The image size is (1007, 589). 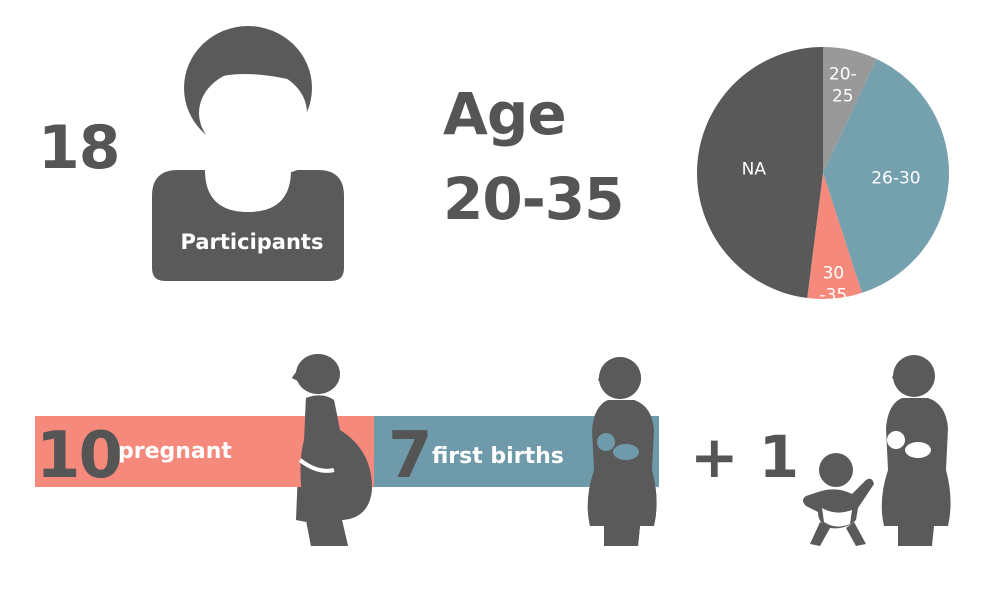 What do you see at coordinates (834, 284) in the screenshot?
I see `pie-label-30-35: 30 -35` at bounding box center [834, 284].